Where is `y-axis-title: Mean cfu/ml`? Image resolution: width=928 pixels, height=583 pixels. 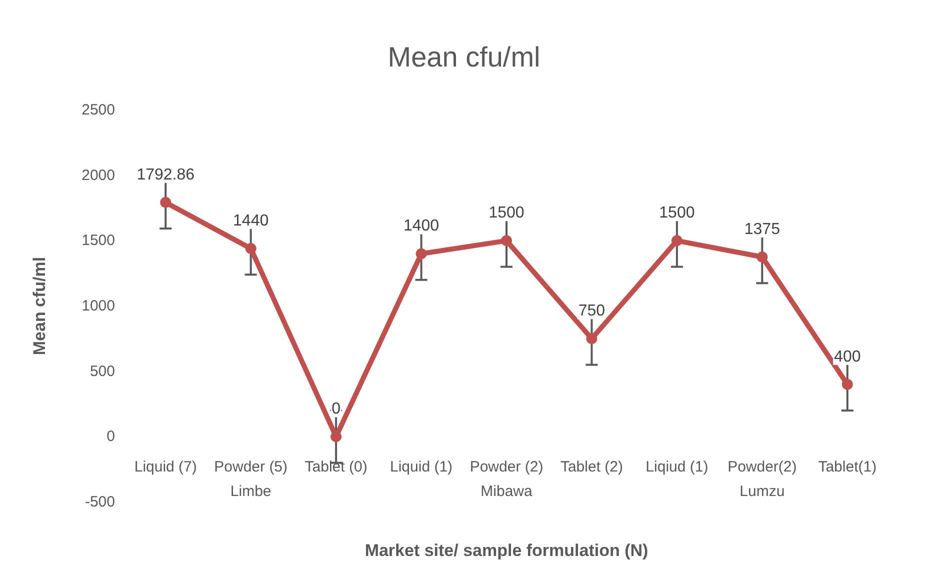 y-axis-title: Mean cfu/ml is located at coordinates (39, 306).